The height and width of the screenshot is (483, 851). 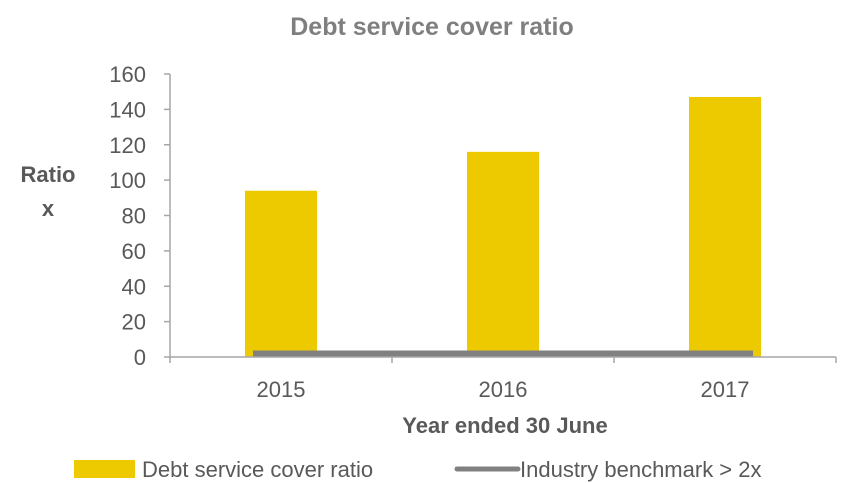 I want to click on legend-bar-swatch, so click(x=104, y=469).